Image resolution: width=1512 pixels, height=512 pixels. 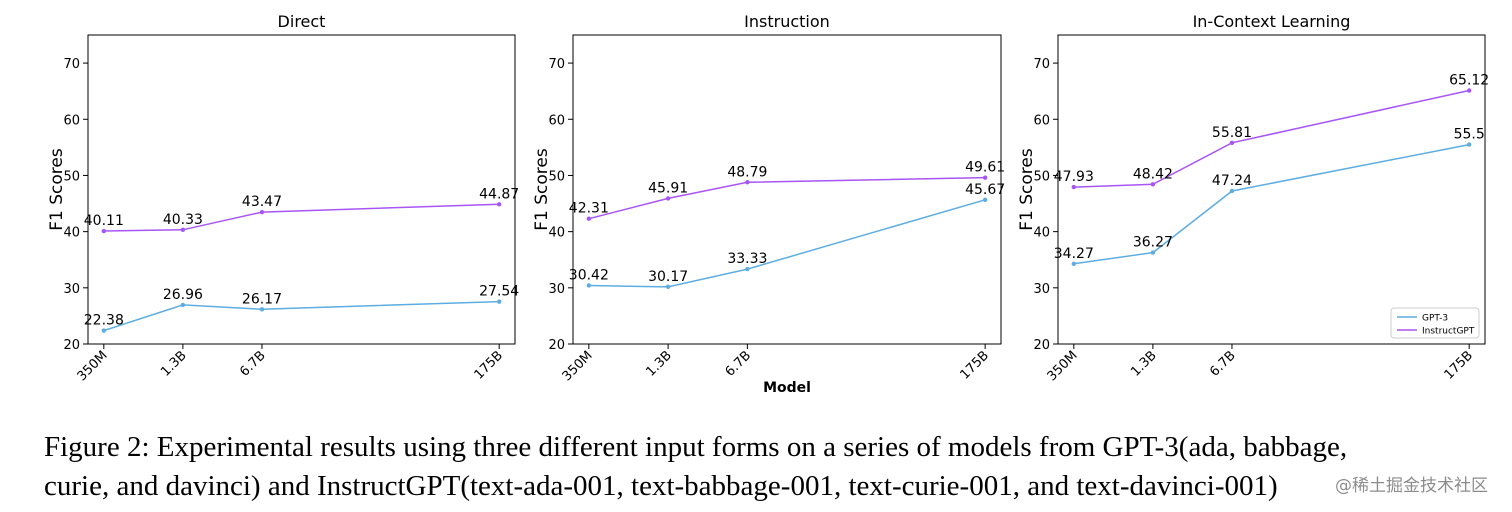 What do you see at coordinates (499, 194) in the screenshot?
I see `data-label: 44.87` at bounding box center [499, 194].